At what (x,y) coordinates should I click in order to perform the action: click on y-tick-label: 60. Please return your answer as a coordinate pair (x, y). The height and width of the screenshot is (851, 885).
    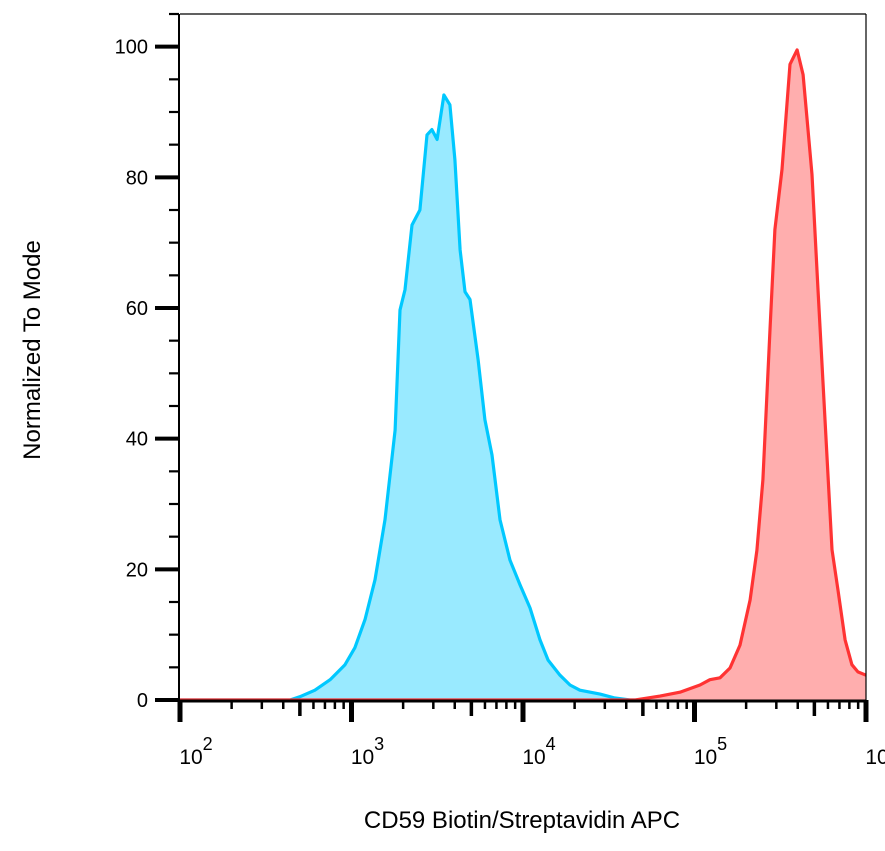
    Looking at the image, I should click on (137, 309).